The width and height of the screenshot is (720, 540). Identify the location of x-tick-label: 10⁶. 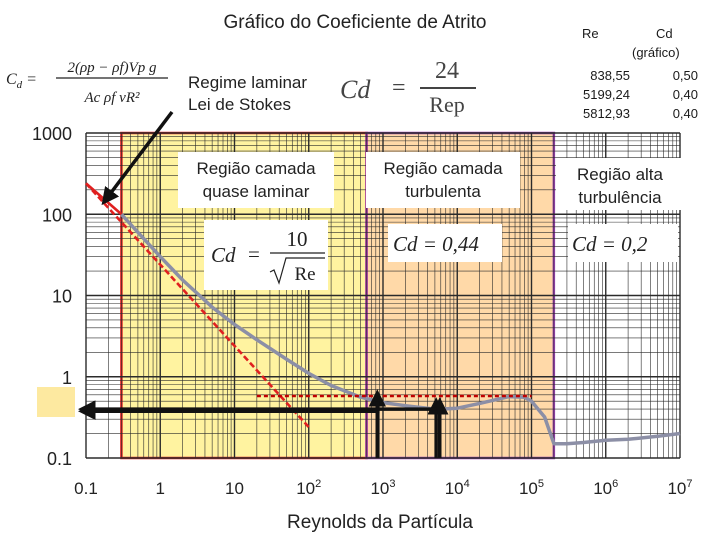
(605, 488).